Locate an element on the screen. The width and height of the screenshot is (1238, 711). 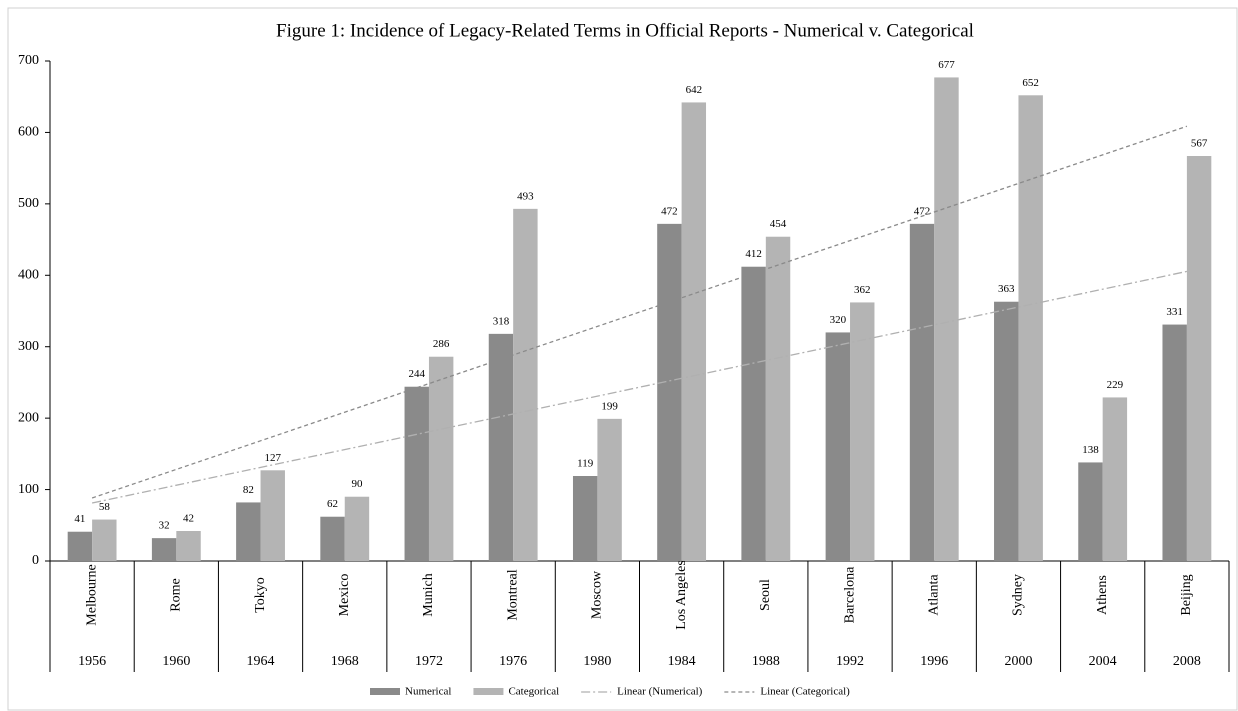
value-label: 62 is located at coordinates (332, 504).